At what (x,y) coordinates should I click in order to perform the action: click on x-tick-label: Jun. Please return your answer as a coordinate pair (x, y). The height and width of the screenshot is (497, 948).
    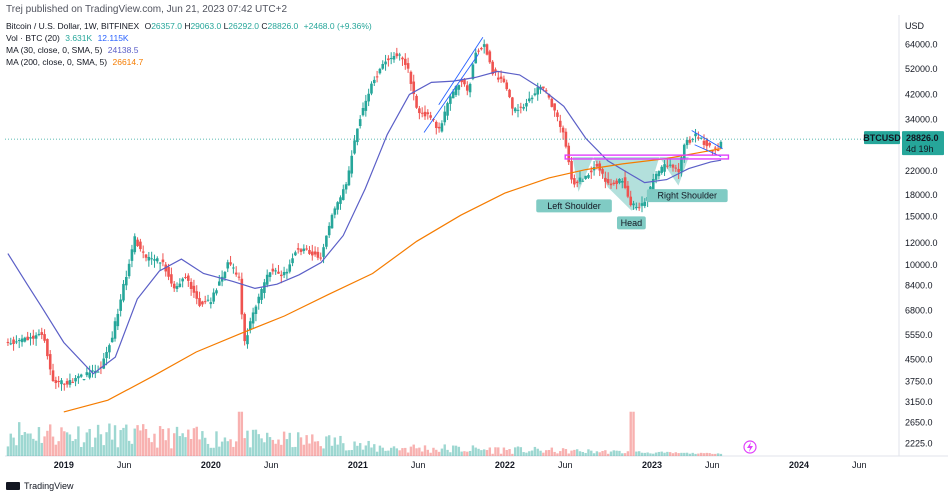
    Looking at the image, I should click on (565, 465).